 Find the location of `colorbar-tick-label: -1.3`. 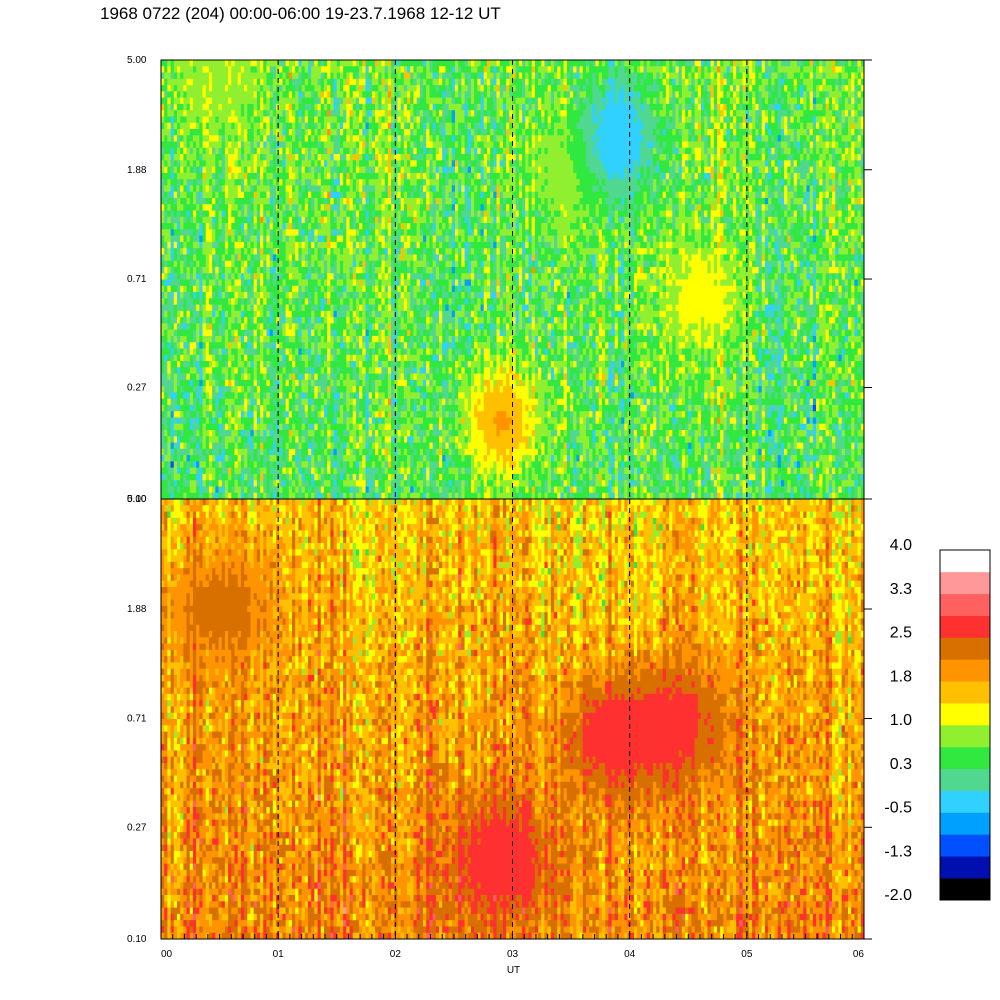

colorbar-tick-label: -1.3 is located at coordinates (898, 851).